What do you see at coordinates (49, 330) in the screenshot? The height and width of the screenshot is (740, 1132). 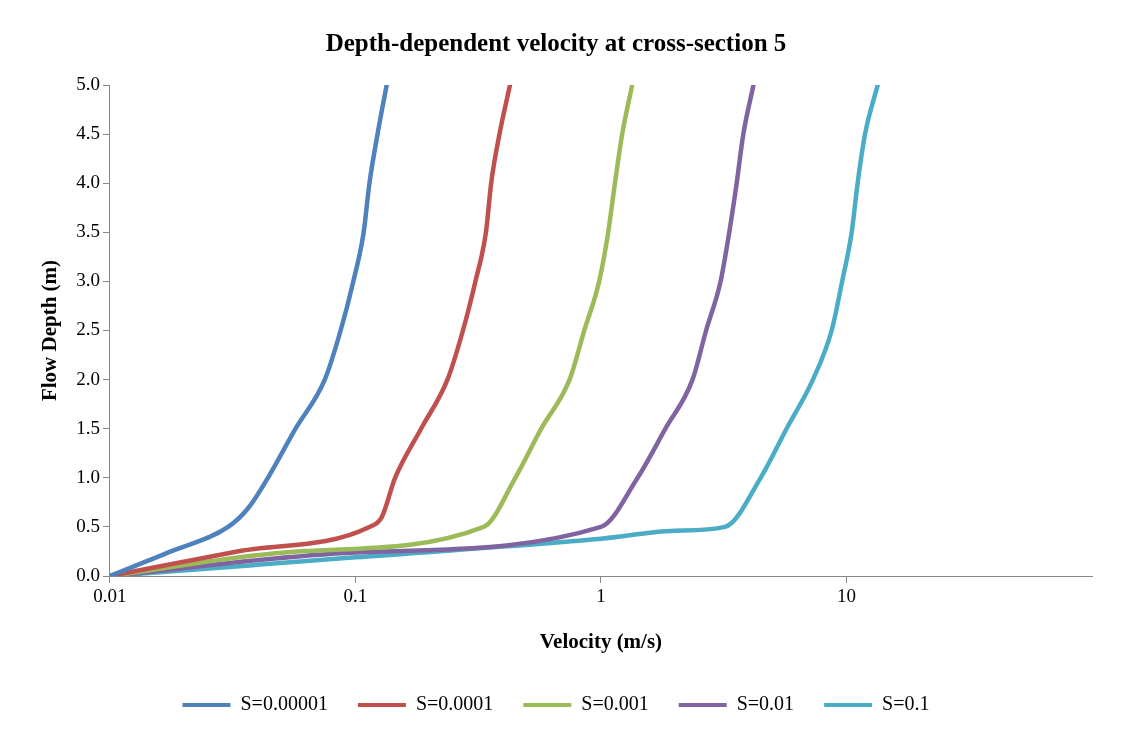 I see `y-axis-title: Flow Depth (m)` at bounding box center [49, 330].